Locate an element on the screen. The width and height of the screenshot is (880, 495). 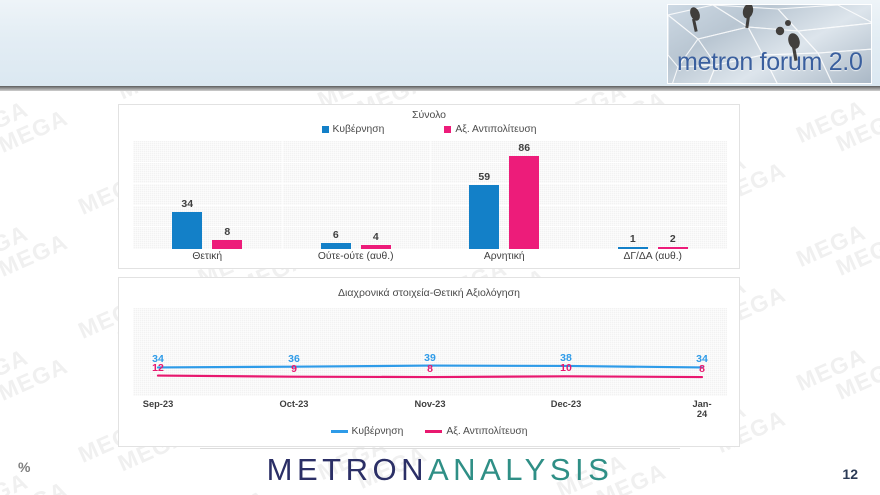
legend-line-government is located at coordinates (339, 431).